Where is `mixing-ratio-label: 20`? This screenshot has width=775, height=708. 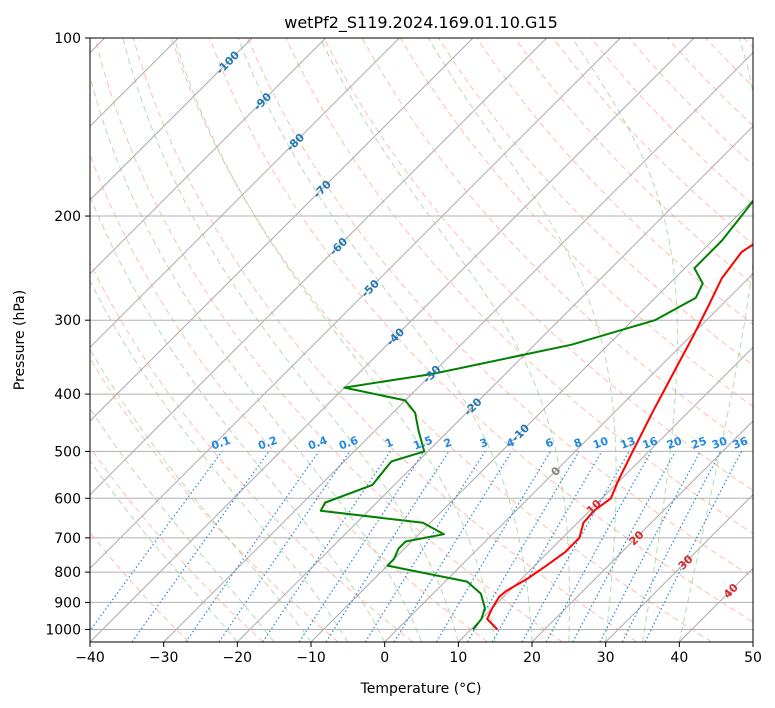 mixing-ratio-label: 20 is located at coordinates (674, 443).